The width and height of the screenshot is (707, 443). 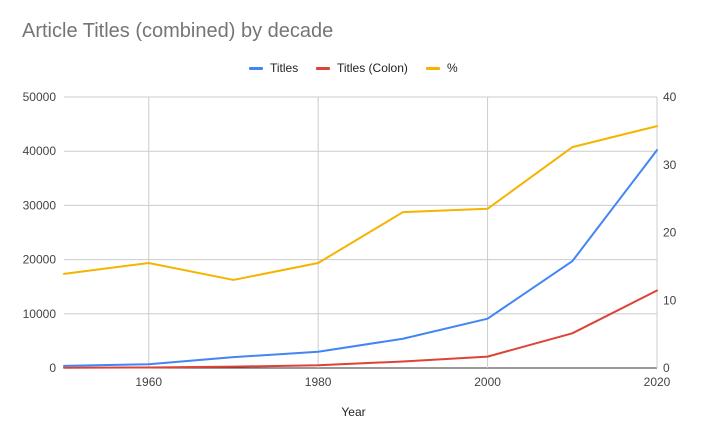 What do you see at coordinates (40, 260) in the screenshot?
I see `y-tick-label: 20000` at bounding box center [40, 260].